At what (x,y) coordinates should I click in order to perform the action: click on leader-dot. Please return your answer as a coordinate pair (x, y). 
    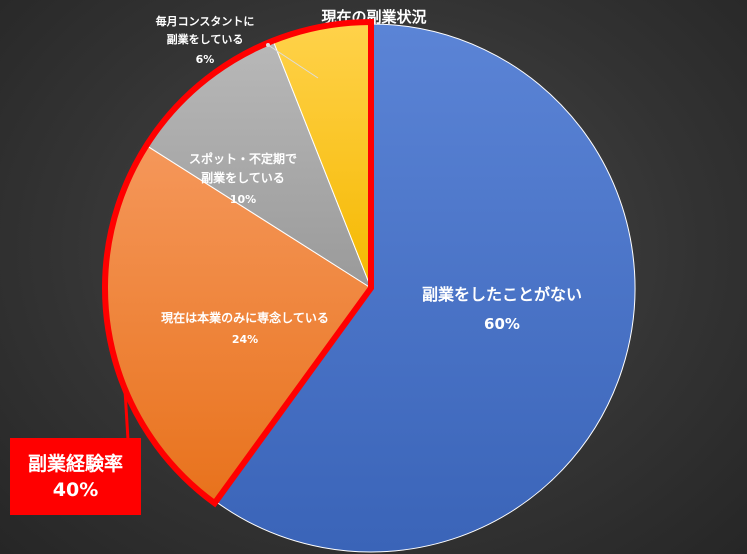
    Looking at the image, I should click on (268, 45).